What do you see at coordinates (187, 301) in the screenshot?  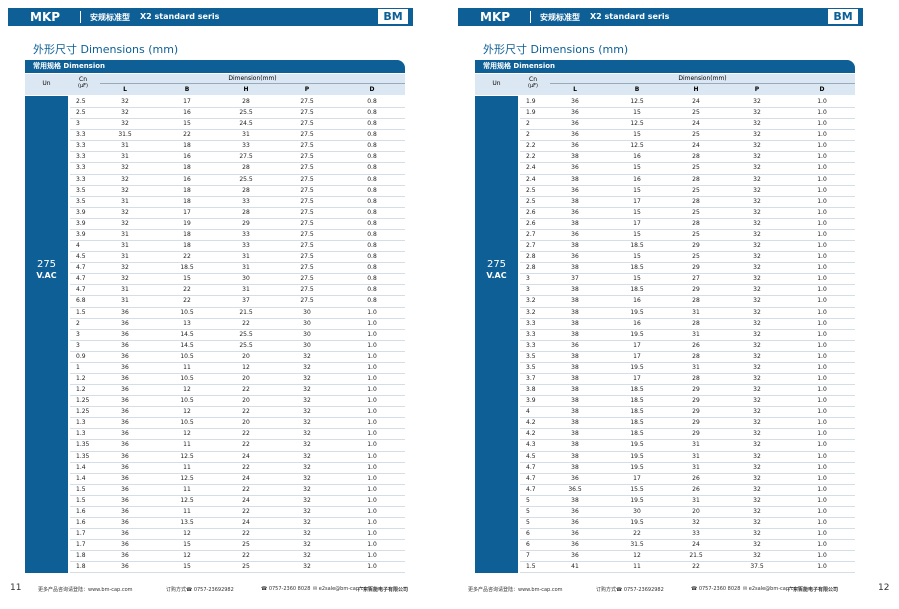 I see `cell: 22` at bounding box center [187, 301].